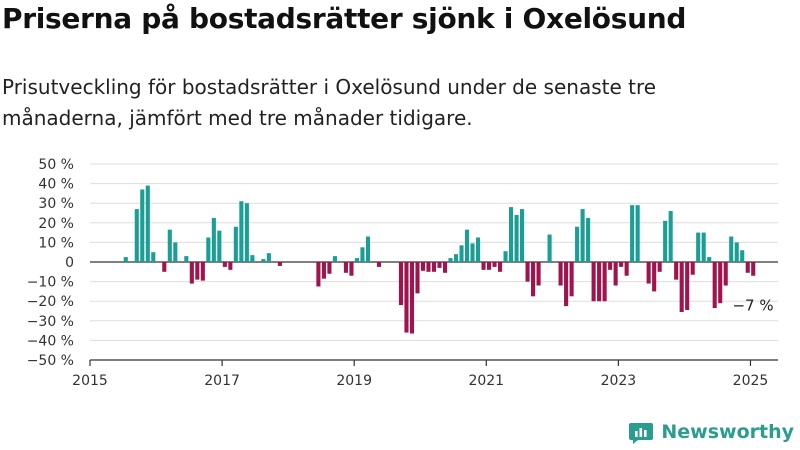 The width and height of the screenshot is (800, 450). Describe the element at coordinates (641, 433) in the screenshot. I see `newsworthy-logo-icon` at that location.